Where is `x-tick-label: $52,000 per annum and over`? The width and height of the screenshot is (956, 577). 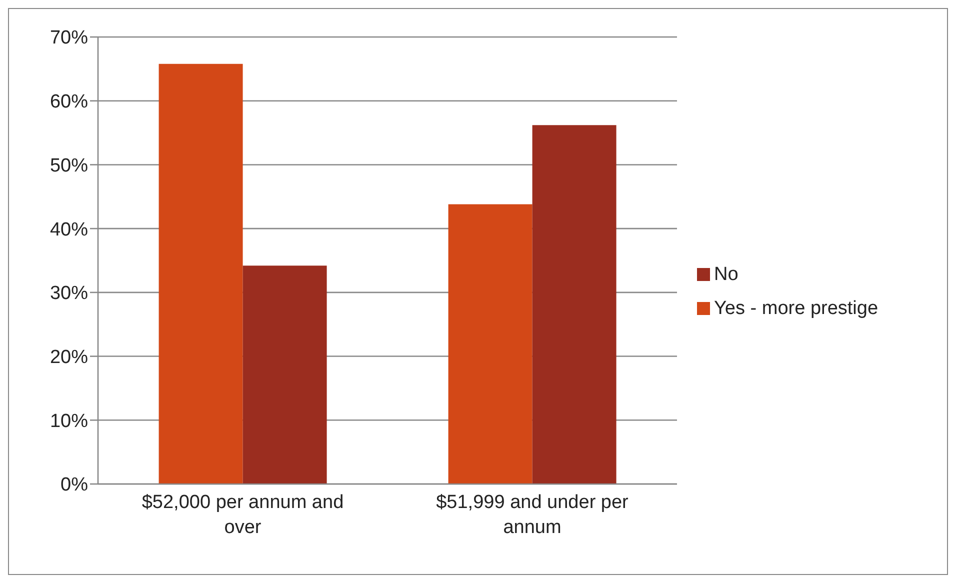
x-tick-label: $52,000 per annum and over is located at coordinates (243, 515).